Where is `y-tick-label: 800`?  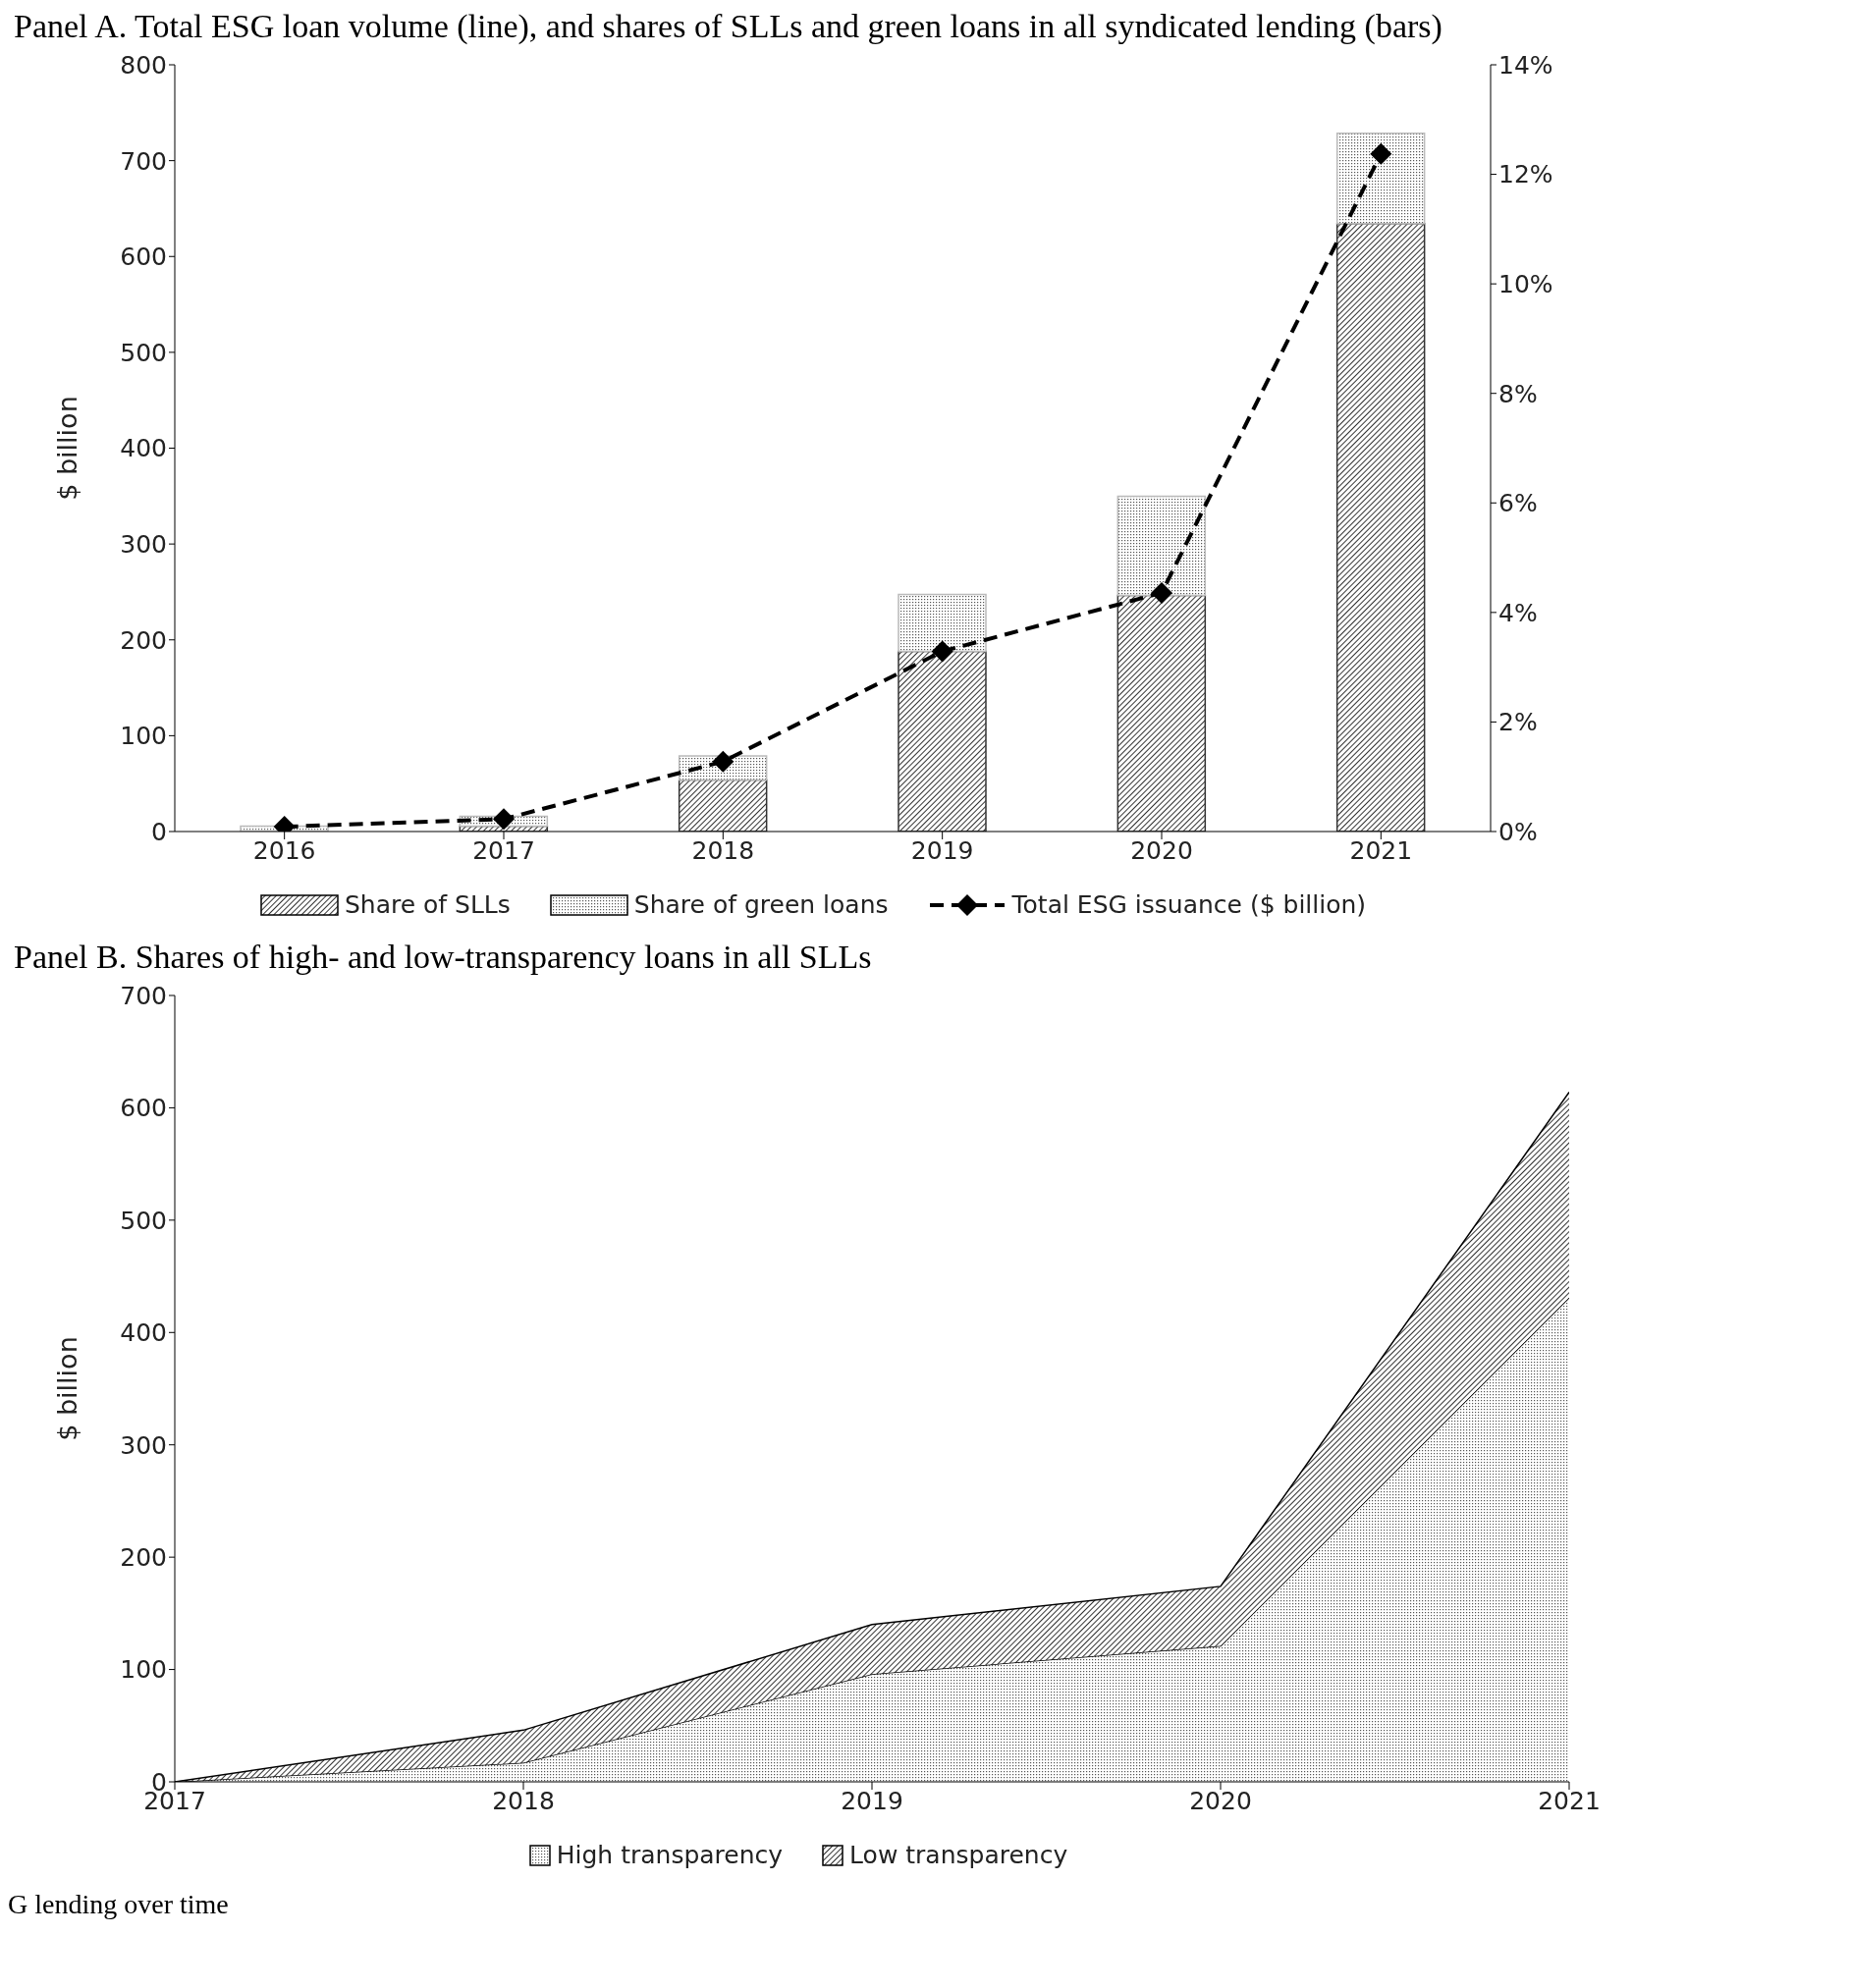
y-tick-label: 800 is located at coordinates (143, 65).